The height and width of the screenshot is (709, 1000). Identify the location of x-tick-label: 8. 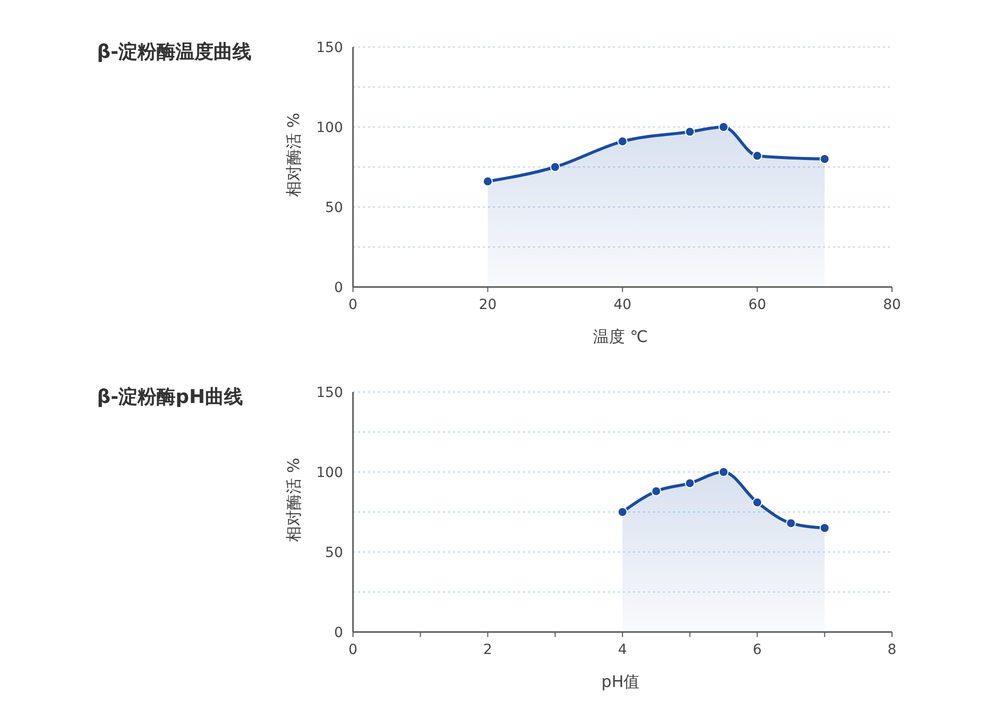
(892, 650).